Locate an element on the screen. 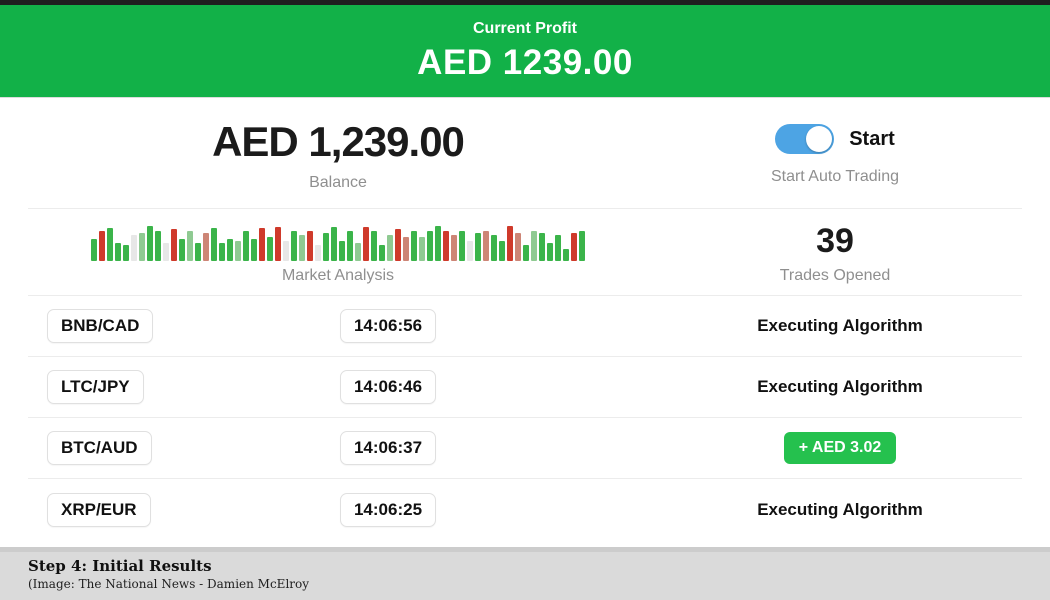  balance-block: AED 1,239.00 Balance is located at coordinates (338, 155).